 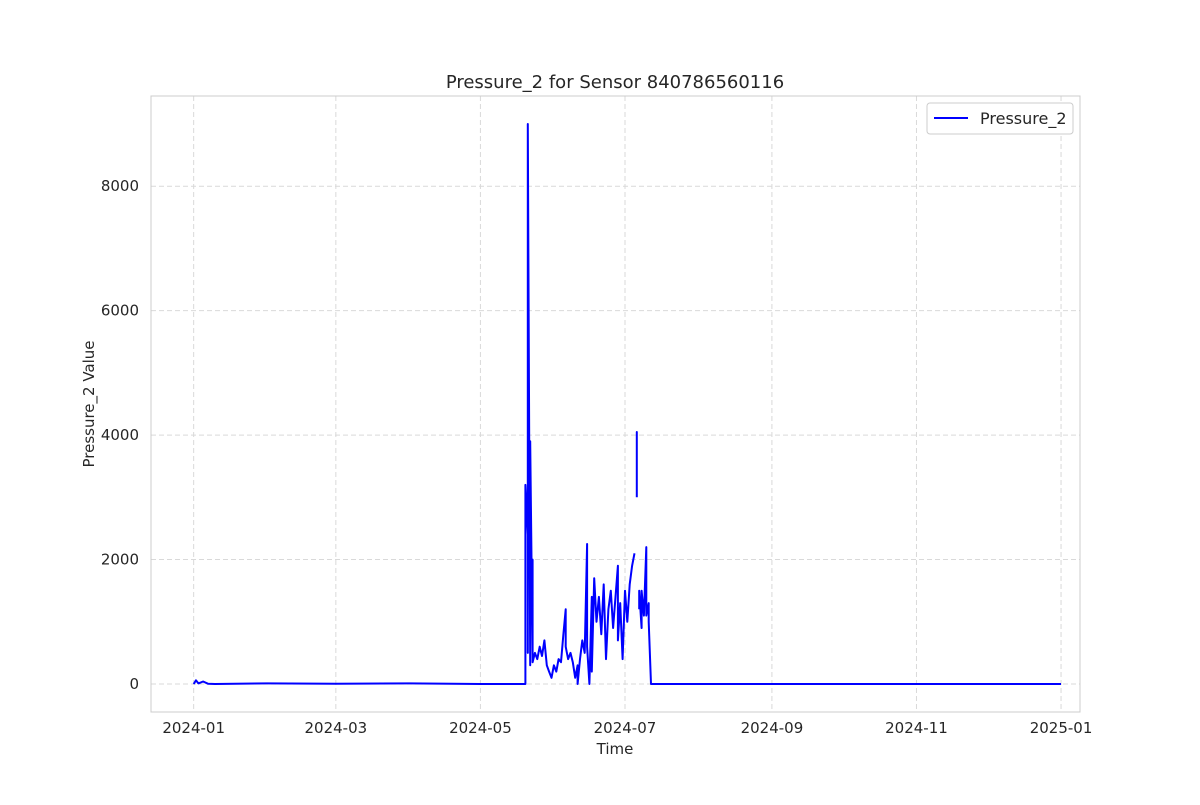 I want to click on legend: Pressure_2, so click(x=1000, y=118).